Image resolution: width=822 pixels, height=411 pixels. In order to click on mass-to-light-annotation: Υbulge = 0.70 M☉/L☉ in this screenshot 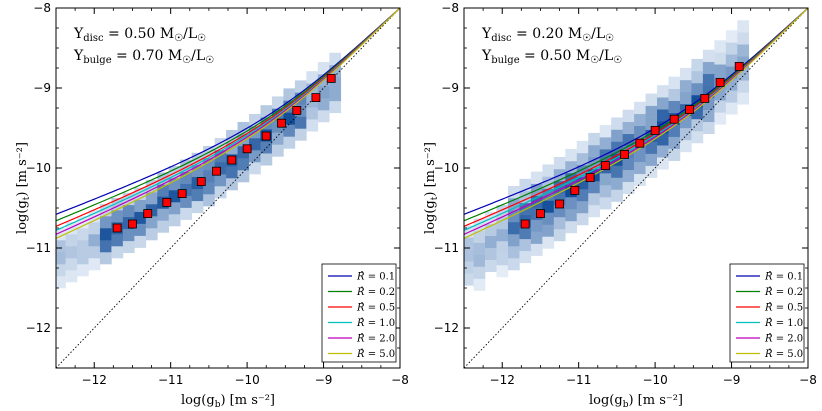, I will do `click(143, 57)`.